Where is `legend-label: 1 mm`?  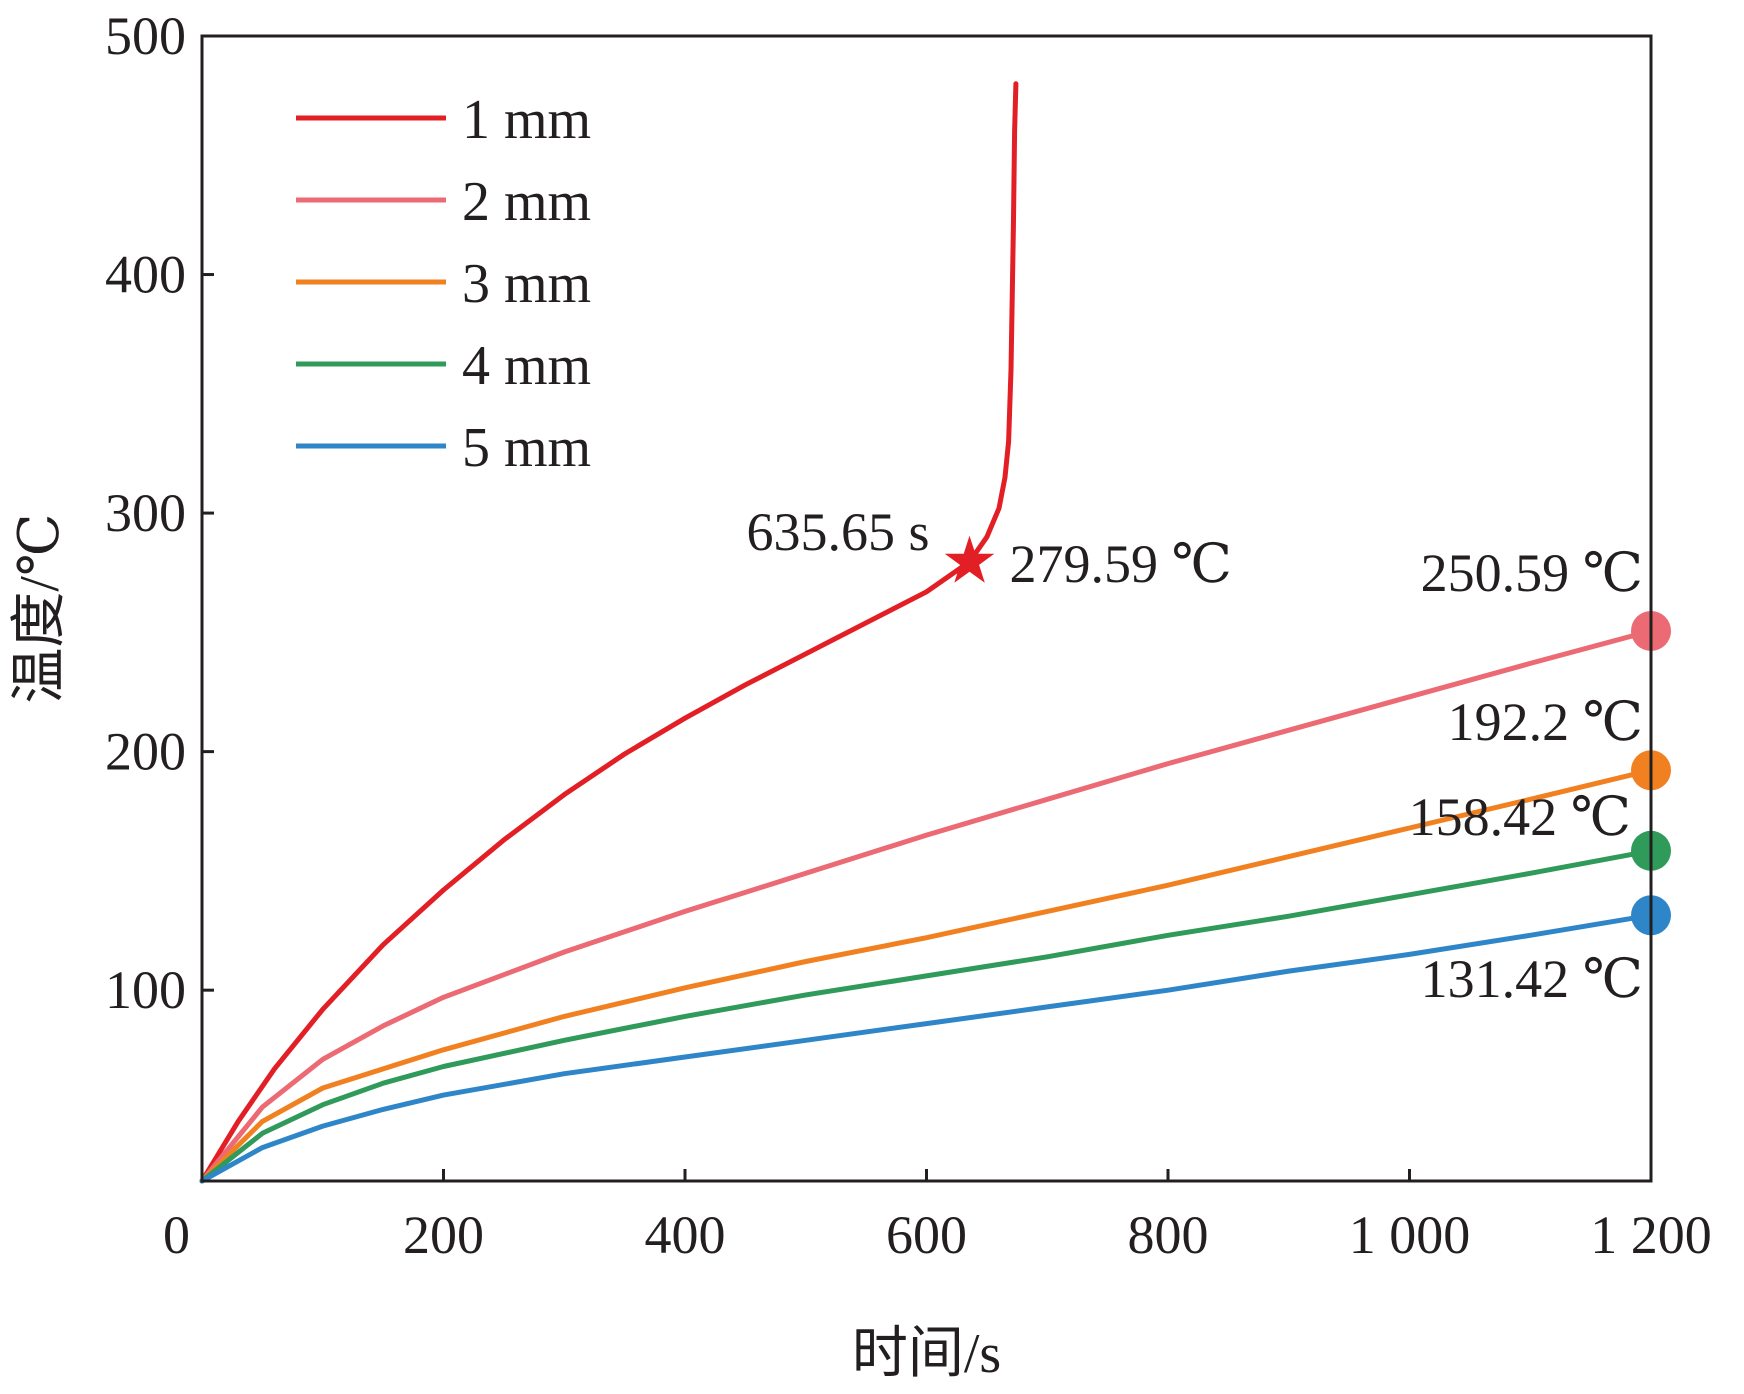 legend-label: 1 mm is located at coordinates (526, 120).